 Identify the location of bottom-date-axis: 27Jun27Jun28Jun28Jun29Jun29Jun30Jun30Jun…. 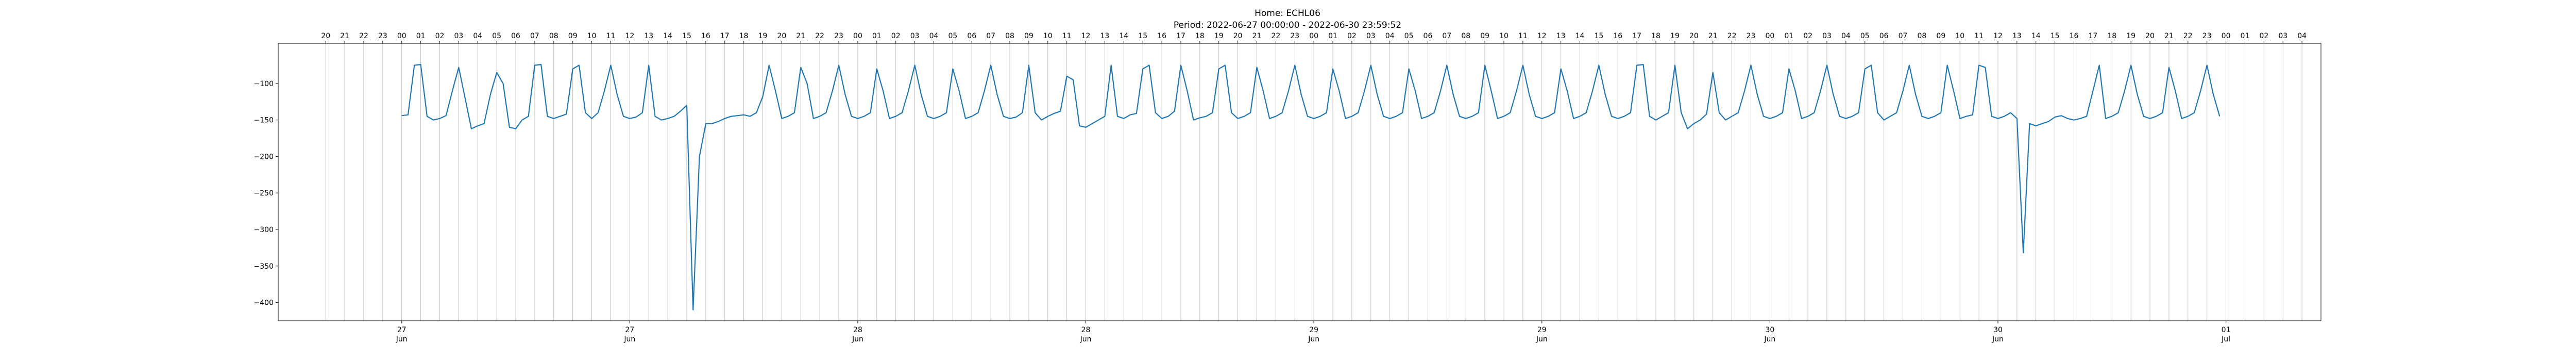
(1313, 332).